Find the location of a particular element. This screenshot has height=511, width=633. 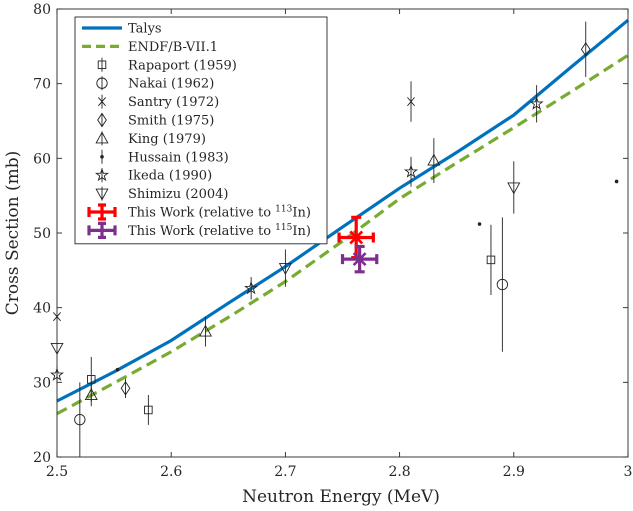

legend-item-endf-b-vii-1: ENDF/B-VII.1 is located at coordinates (150, 47).